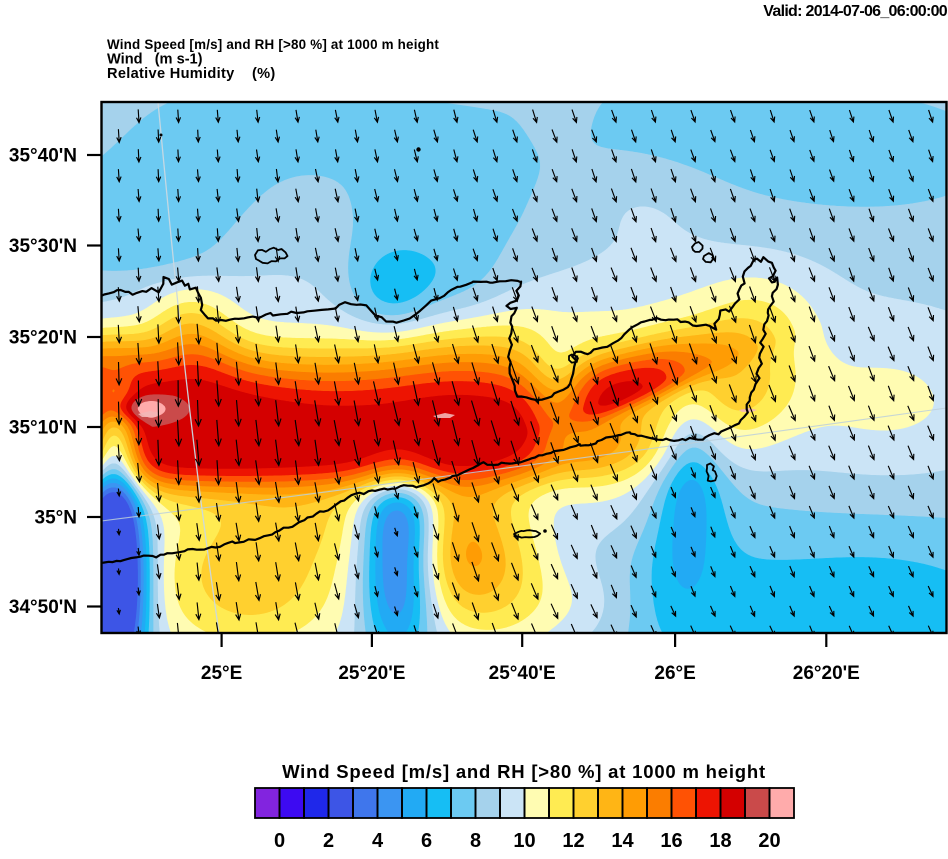  I want to click on svg-text: 2, so click(328, 841).